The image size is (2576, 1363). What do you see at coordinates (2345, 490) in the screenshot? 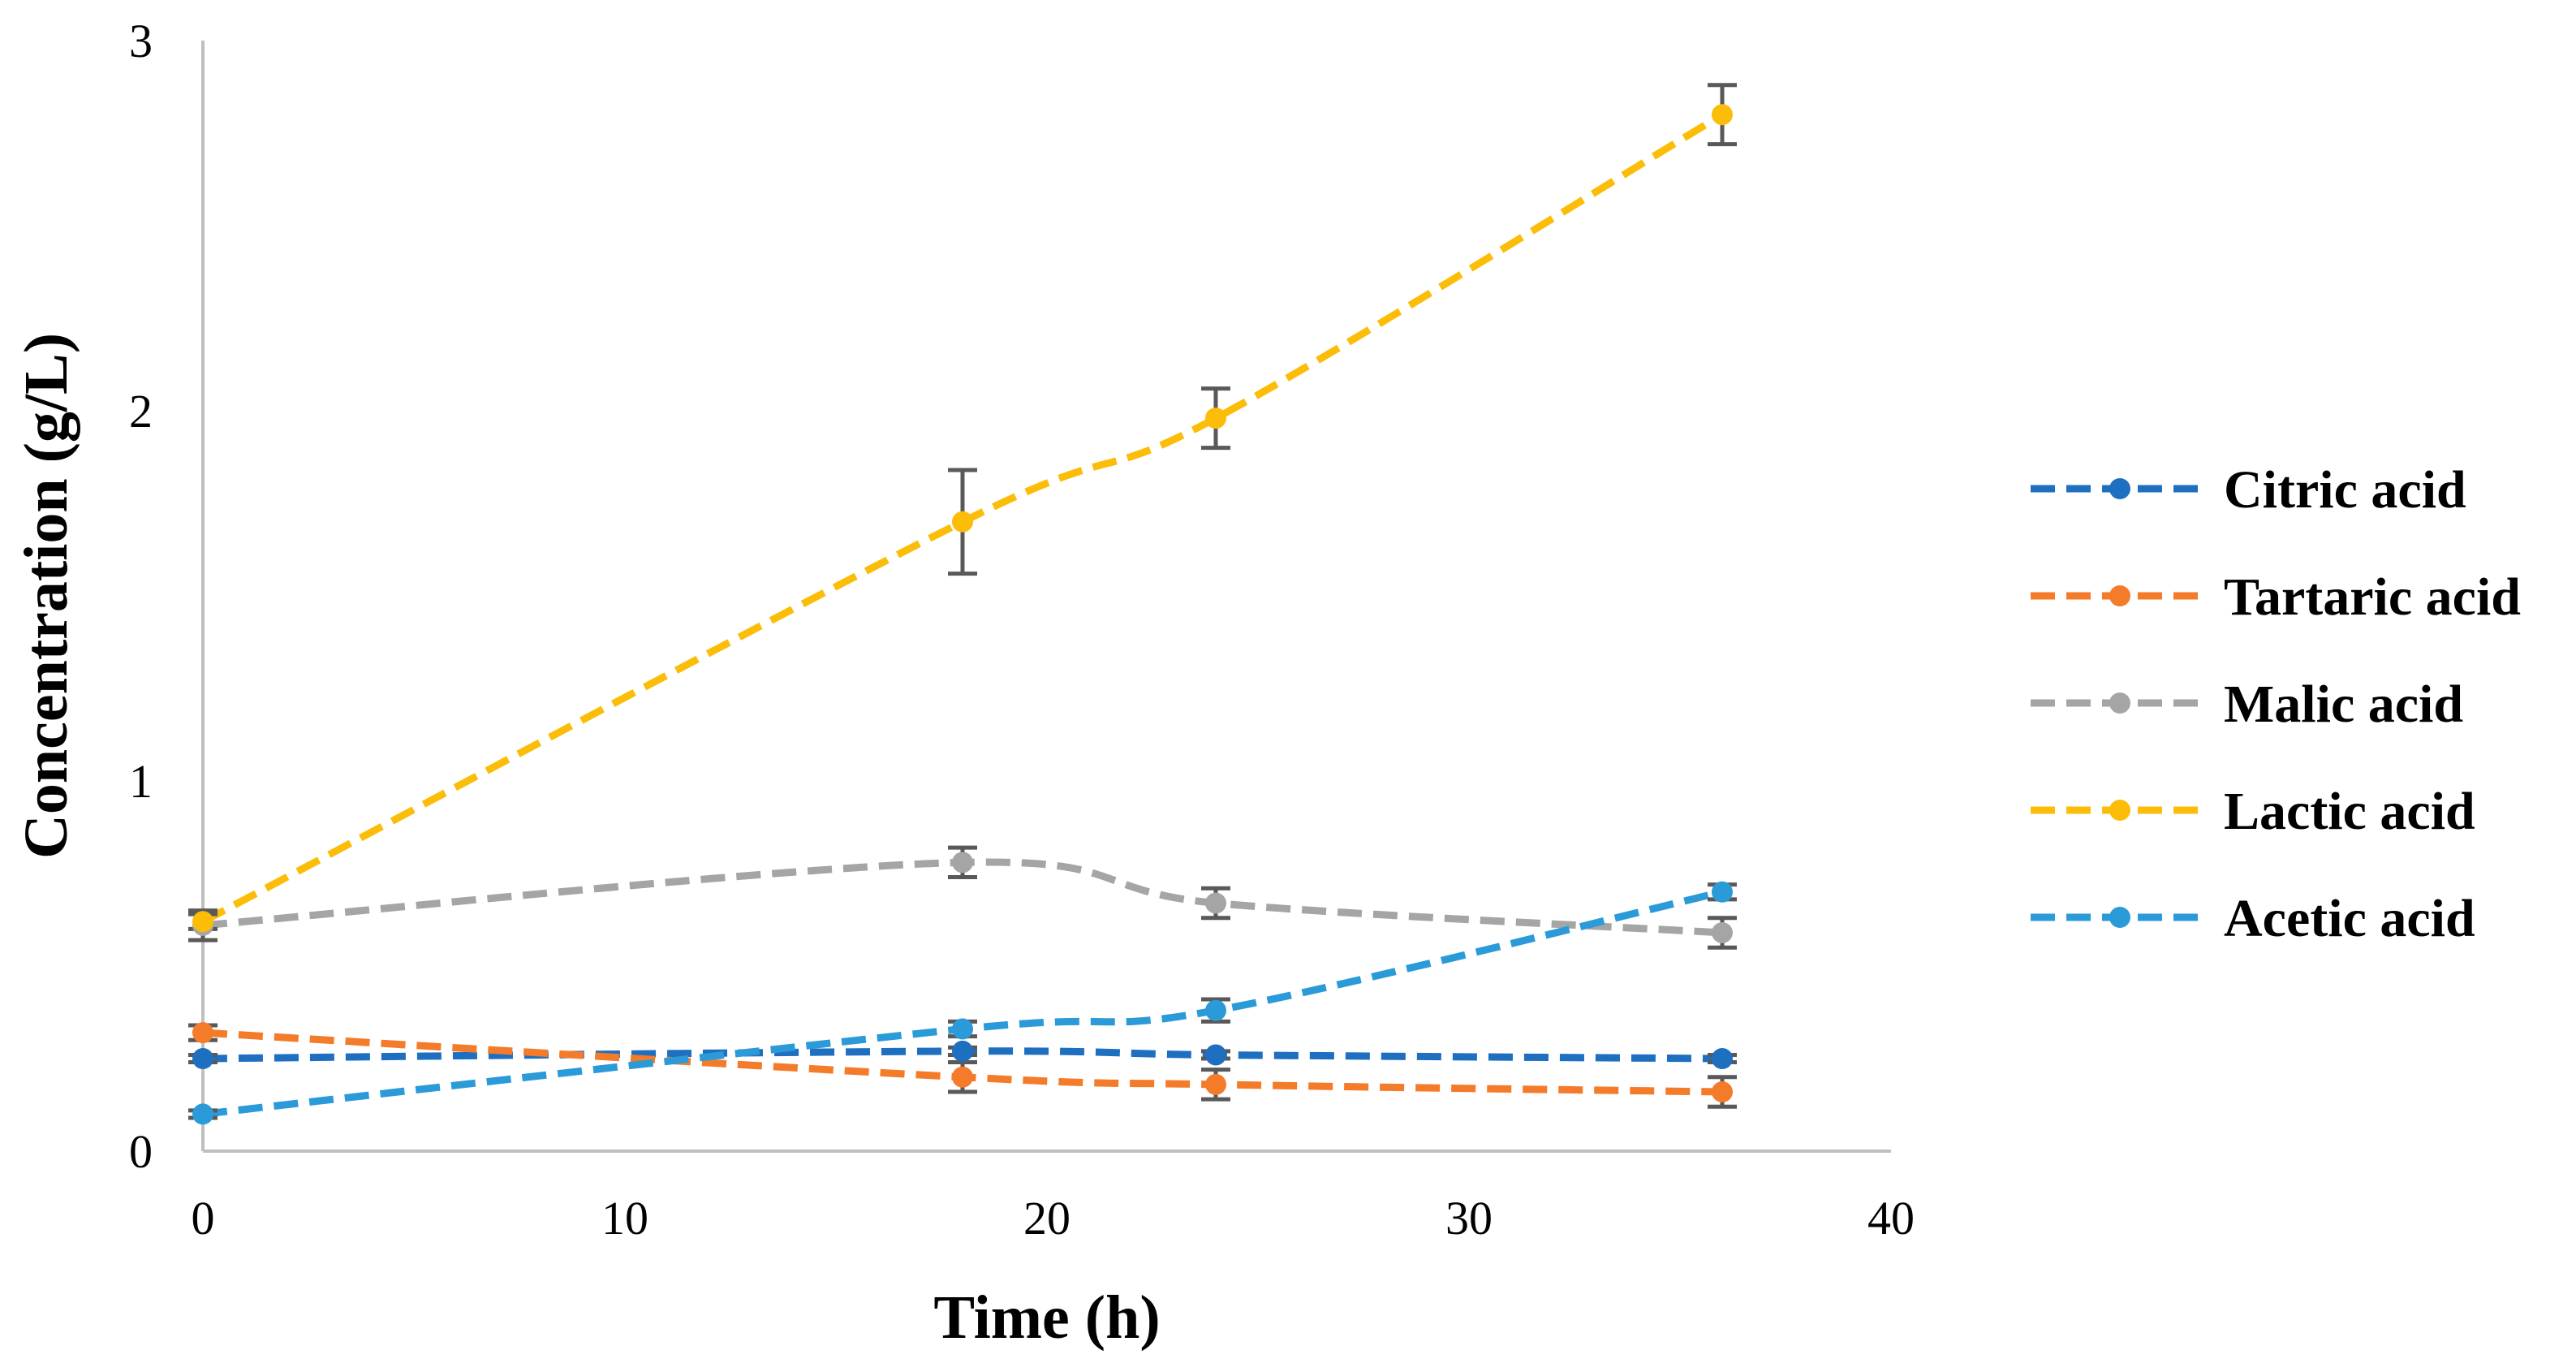
I see `legend-label: Citric acid` at bounding box center [2345, 490].